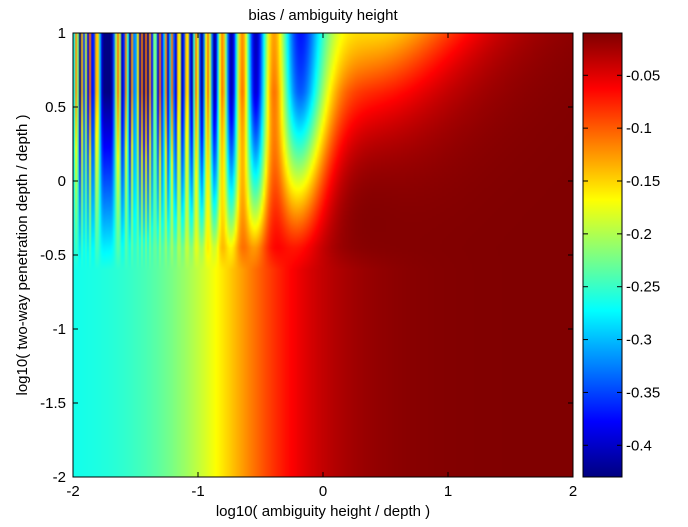 This screenshot has width=688, height=527. What do you see at coordinates (59, 329) in the screenshot?
I see `y-tick-label: -1` at bounding box center [59, 329].